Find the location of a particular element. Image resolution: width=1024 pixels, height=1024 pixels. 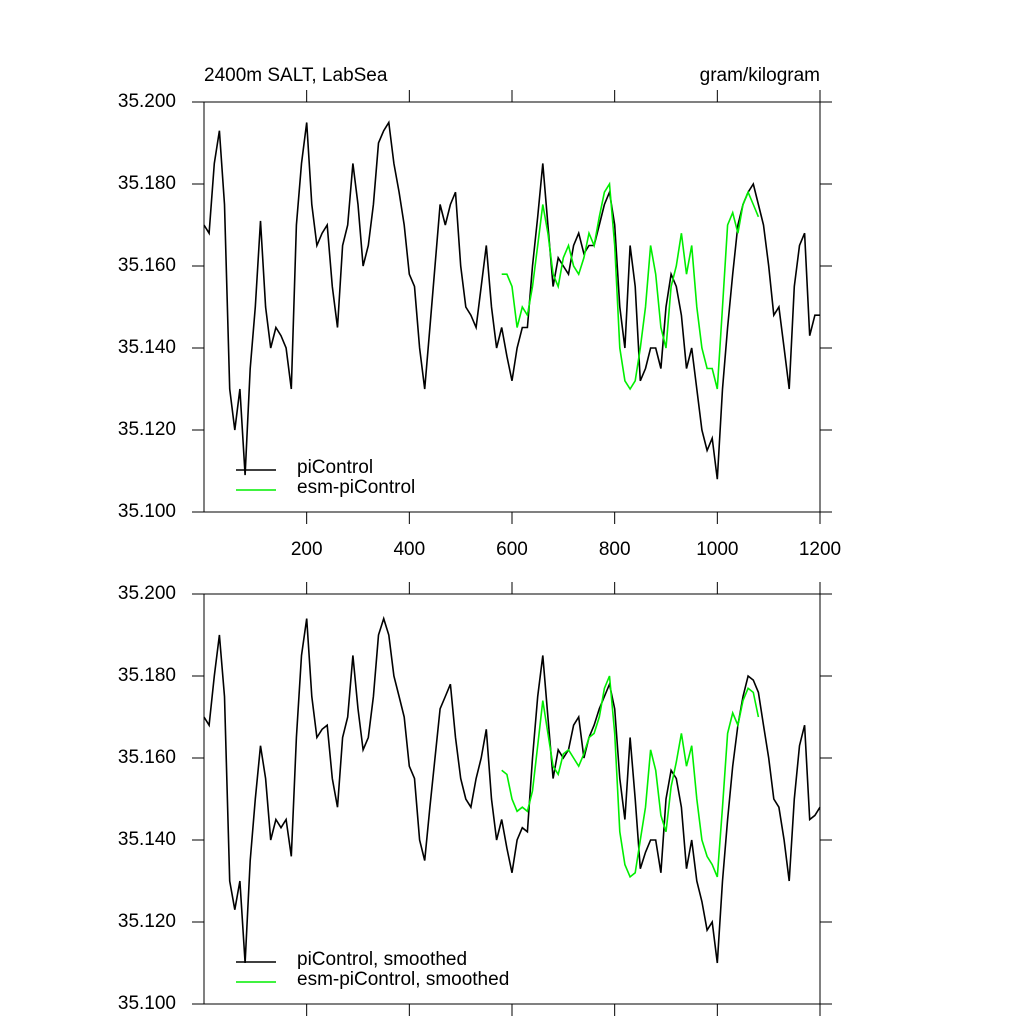

legend-label: esm-piControl is located at coordinates (356, 487).